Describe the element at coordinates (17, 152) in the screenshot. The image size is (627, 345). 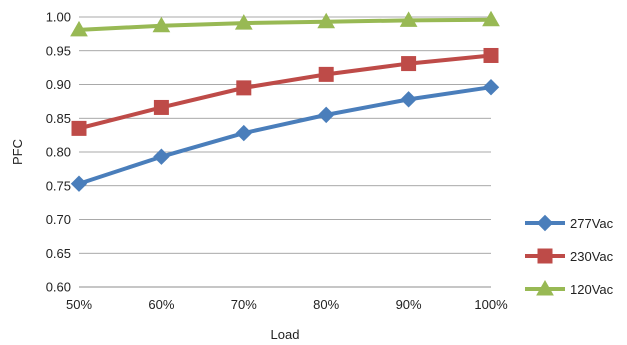
I see `y-axis-title: PFC` at that location.